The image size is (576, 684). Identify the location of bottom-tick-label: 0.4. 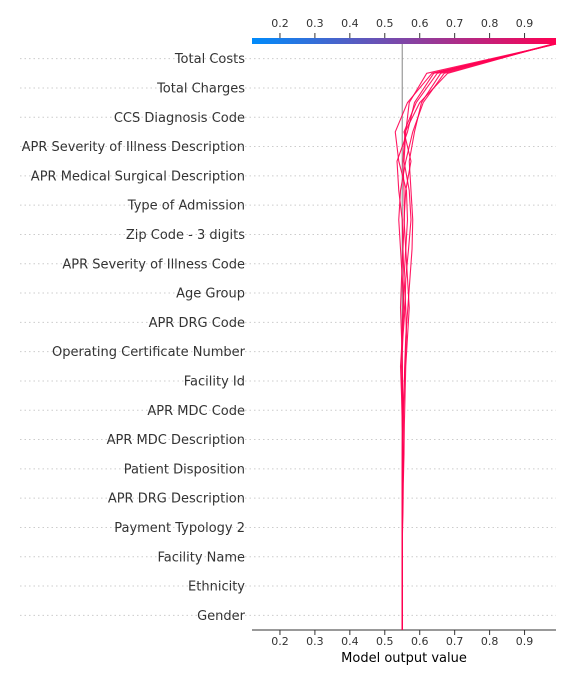
(350, 641).